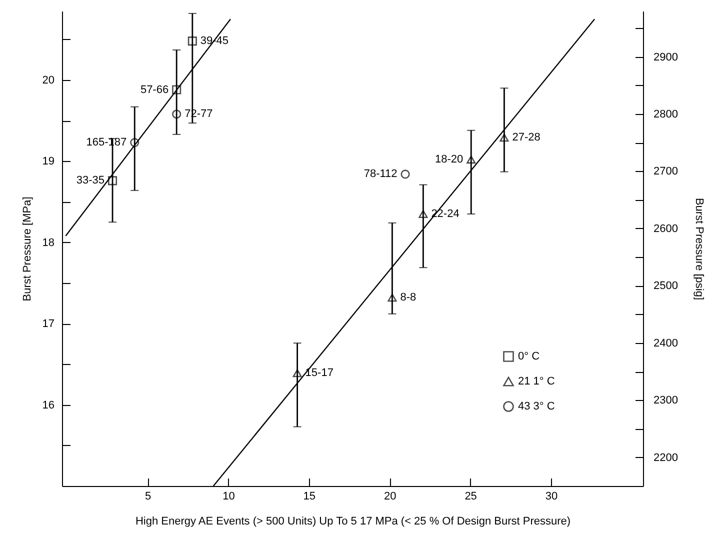 The image size is (724, 541). I want to click on annotation: 78-112, so click(381, 174).